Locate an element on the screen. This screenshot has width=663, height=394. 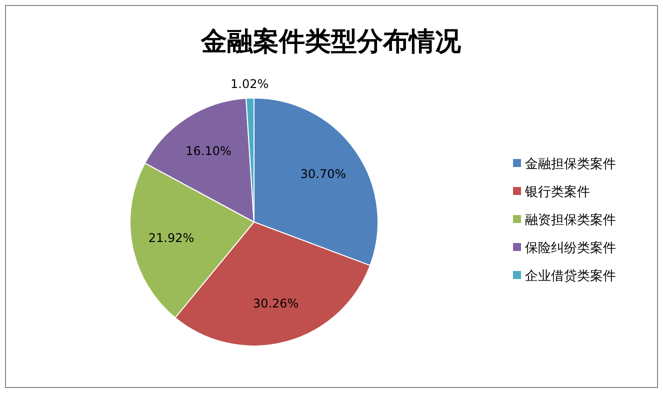
legend-label: 银行类案件 is located at coordinates (557, 192).